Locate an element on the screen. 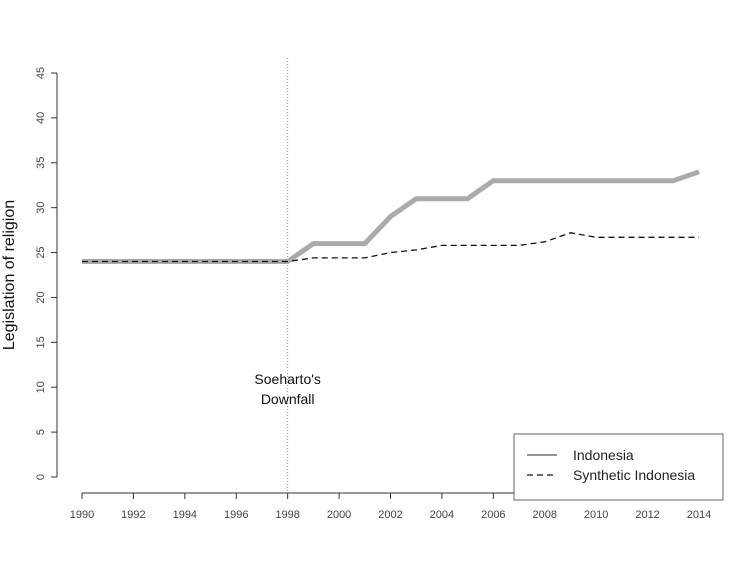  x-tick-label: 2002 is located at coordinates (390, 515).